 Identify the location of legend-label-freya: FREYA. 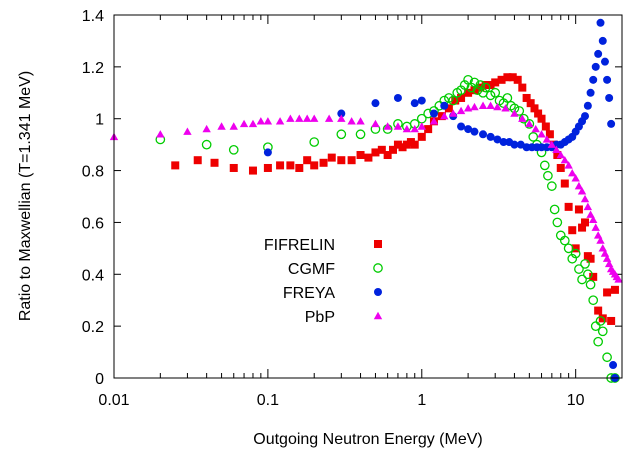
(309, 293).